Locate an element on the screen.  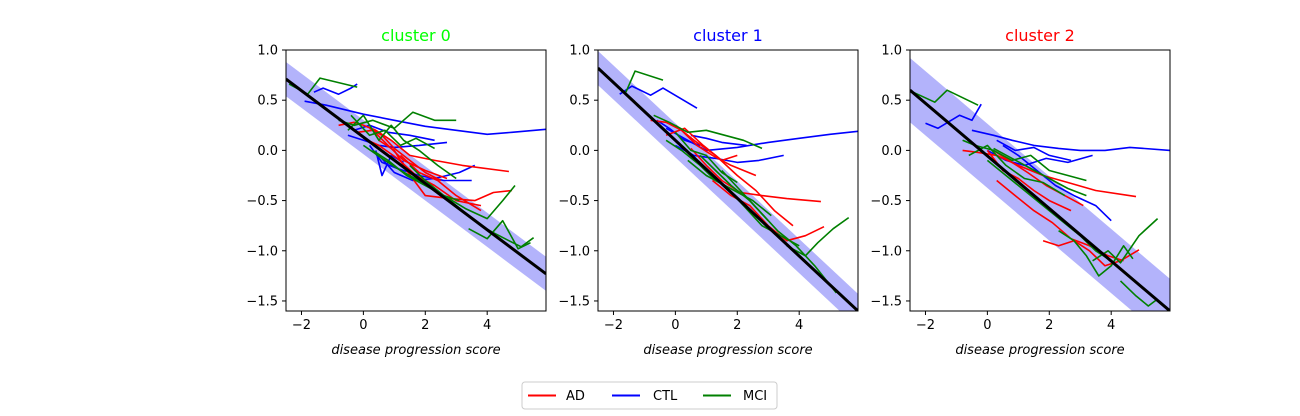
legend-frame is located at coordinates (649, 395).